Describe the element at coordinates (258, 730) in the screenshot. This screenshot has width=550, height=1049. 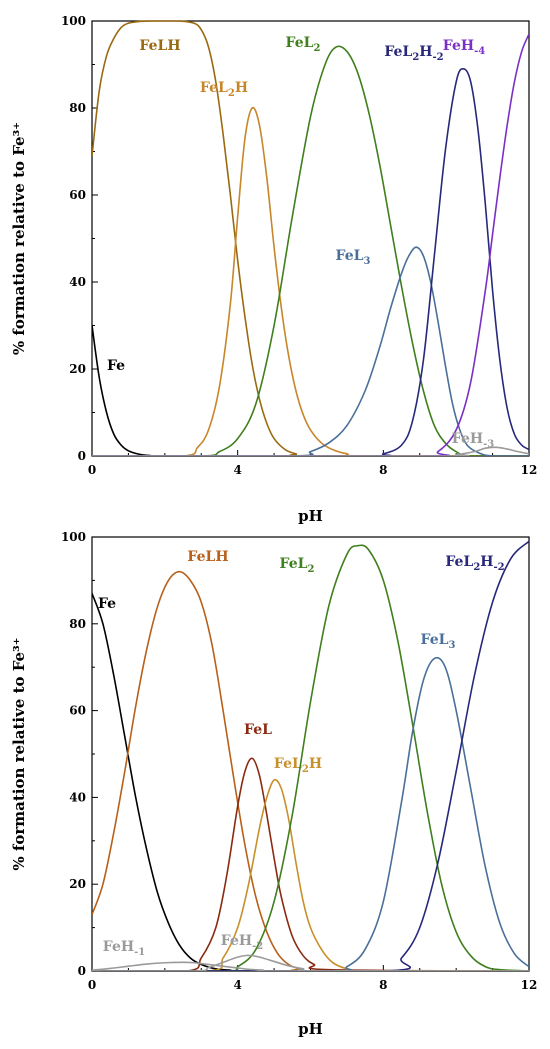
I see `series-label-fel: FeL` at that location.